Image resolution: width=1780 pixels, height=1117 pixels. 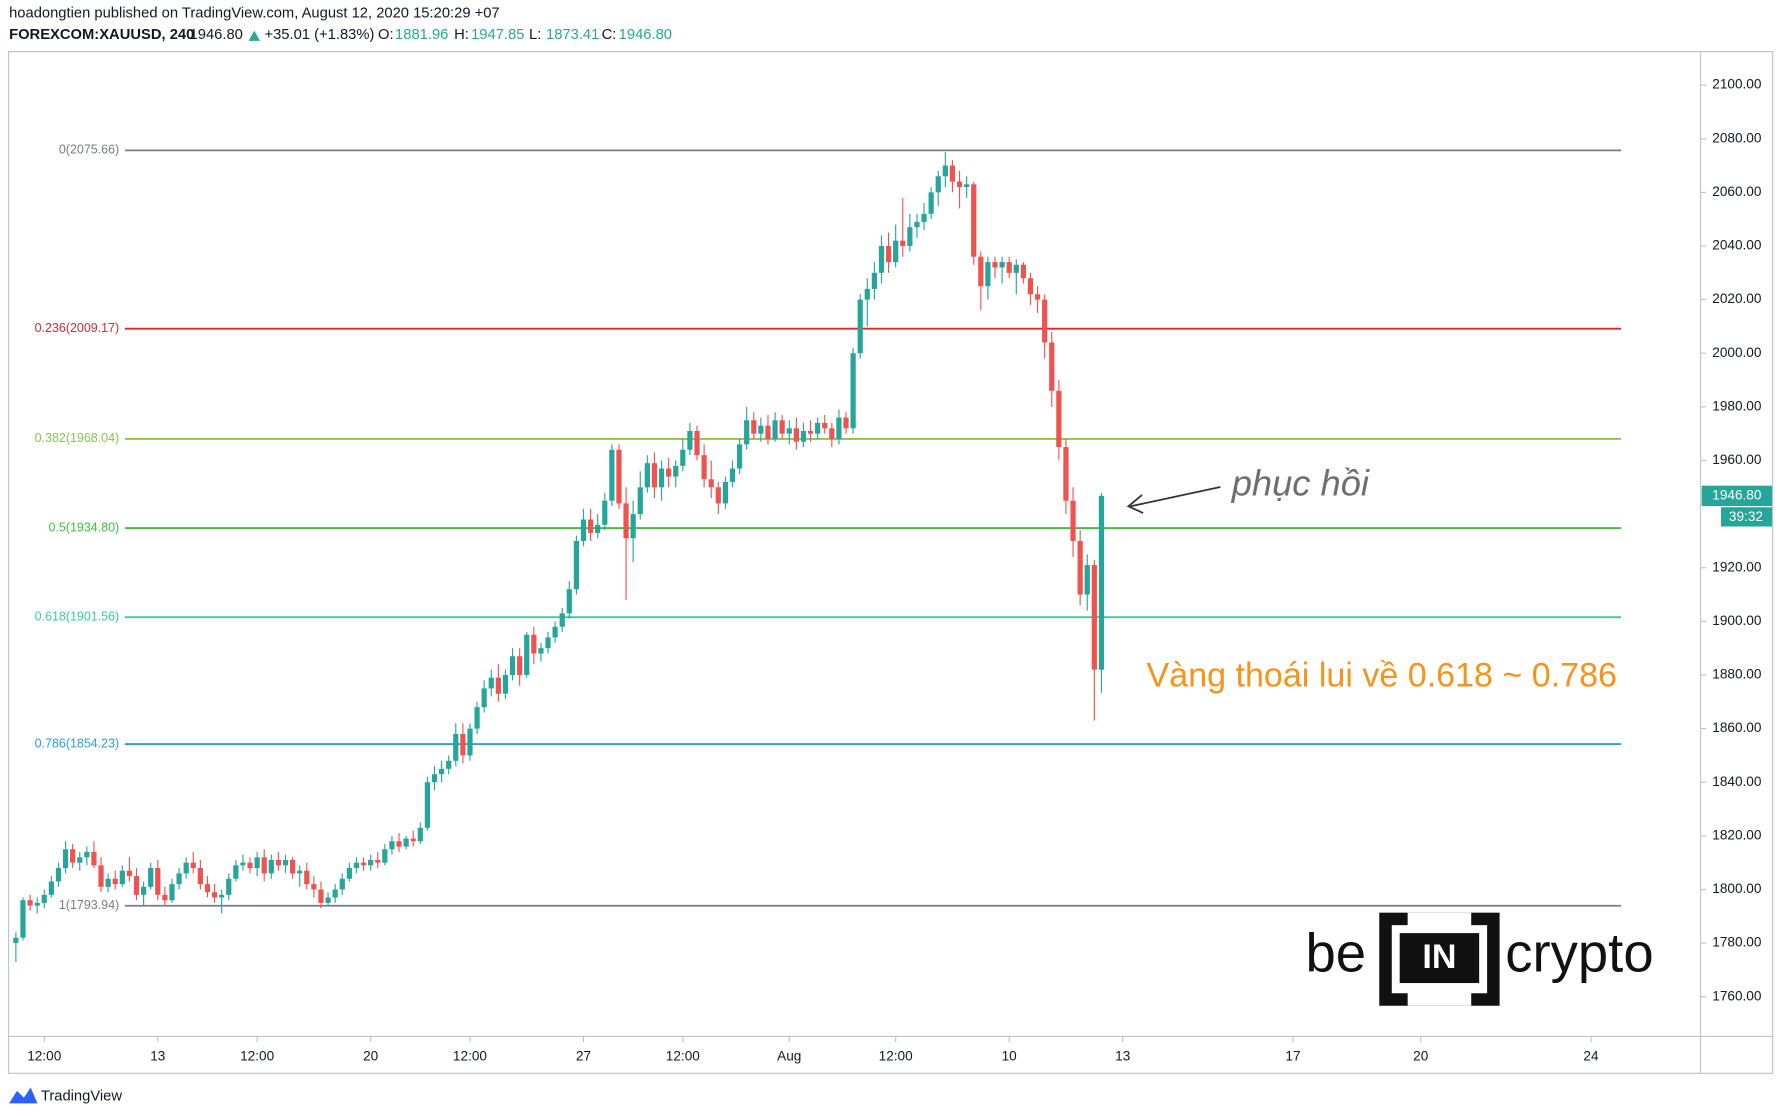 What do you see at coordinates (1335, 952) in the screenshot?
I see `logo-be: be` at bounding box center [1335, 952].